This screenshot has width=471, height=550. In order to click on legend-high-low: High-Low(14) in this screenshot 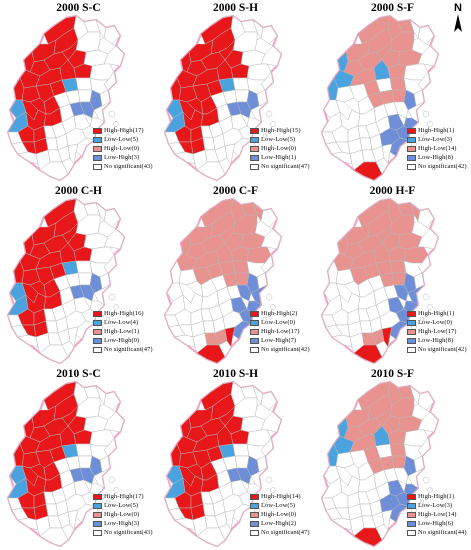, I will do `click(437, 148)`.